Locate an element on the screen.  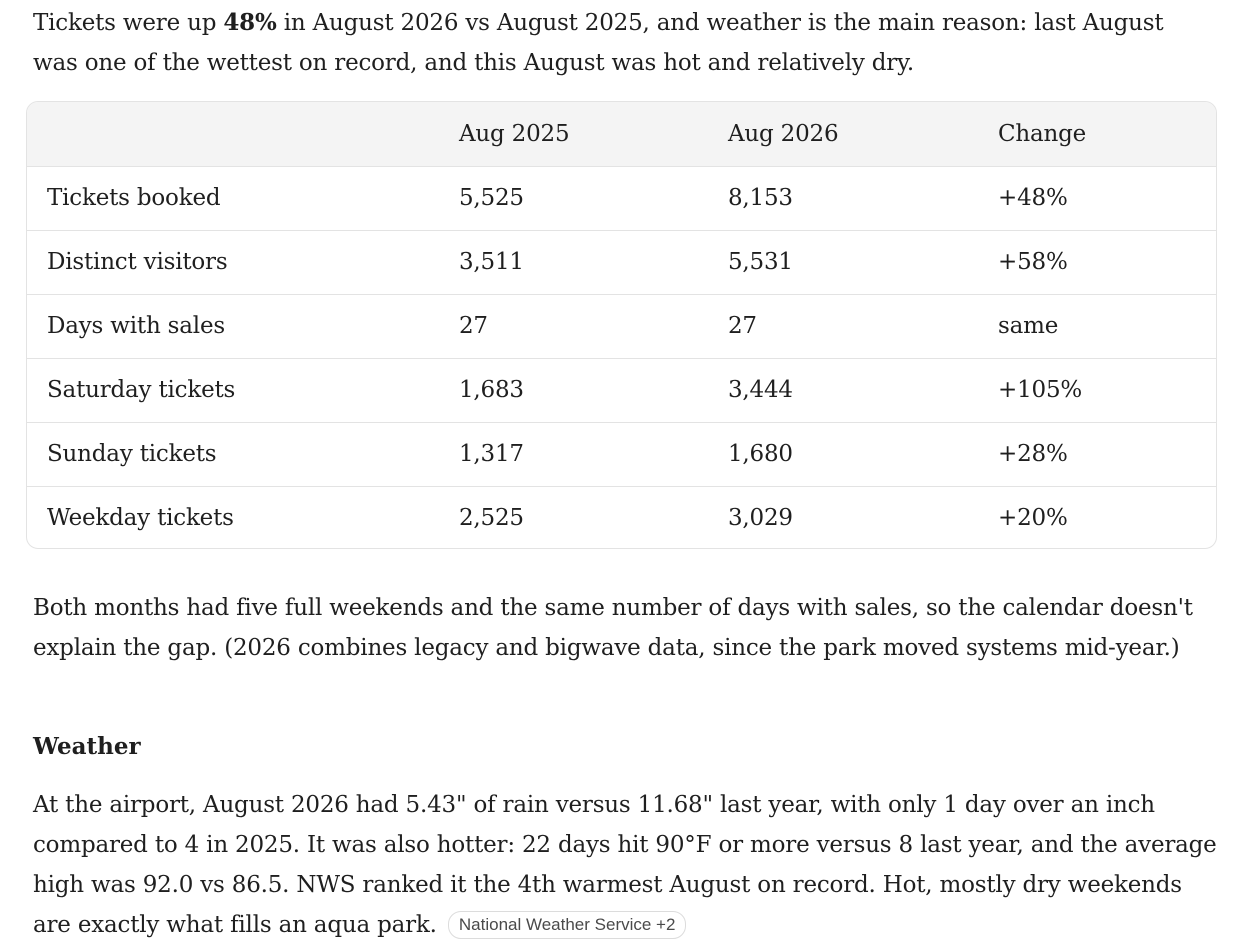
table-header-row: Aug 2025 Aug 2026 Change is located at coordinates (621, 134).